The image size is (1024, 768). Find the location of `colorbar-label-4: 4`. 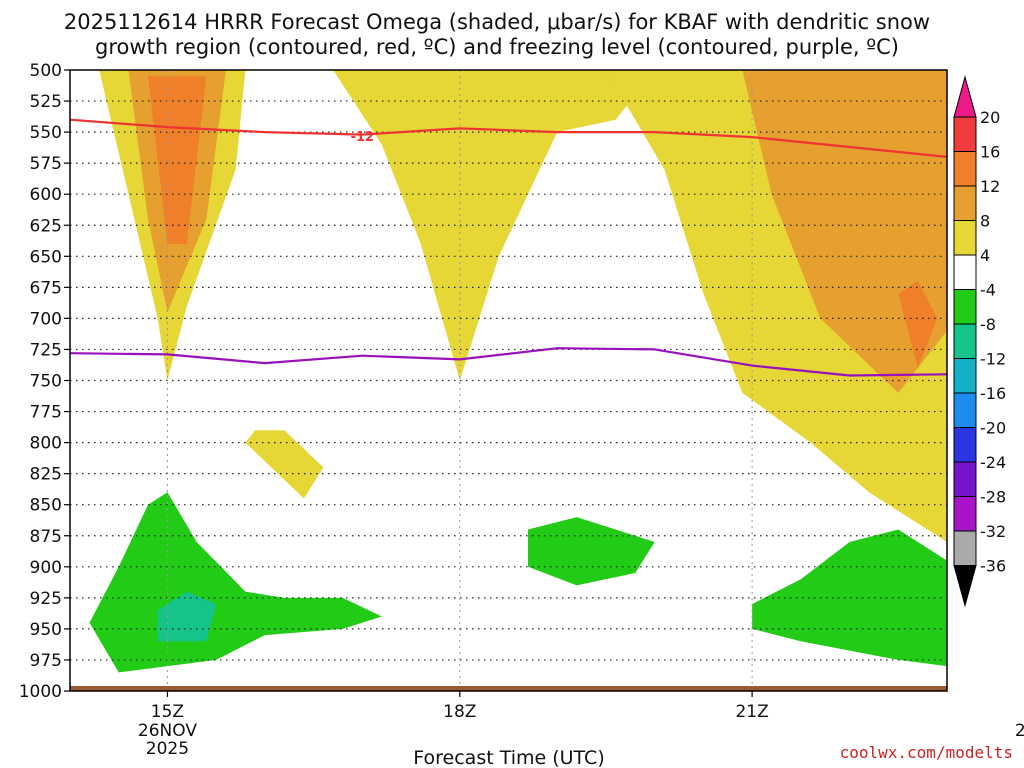

colorbar-label-4: 4 is located at coordinates (985, 255).